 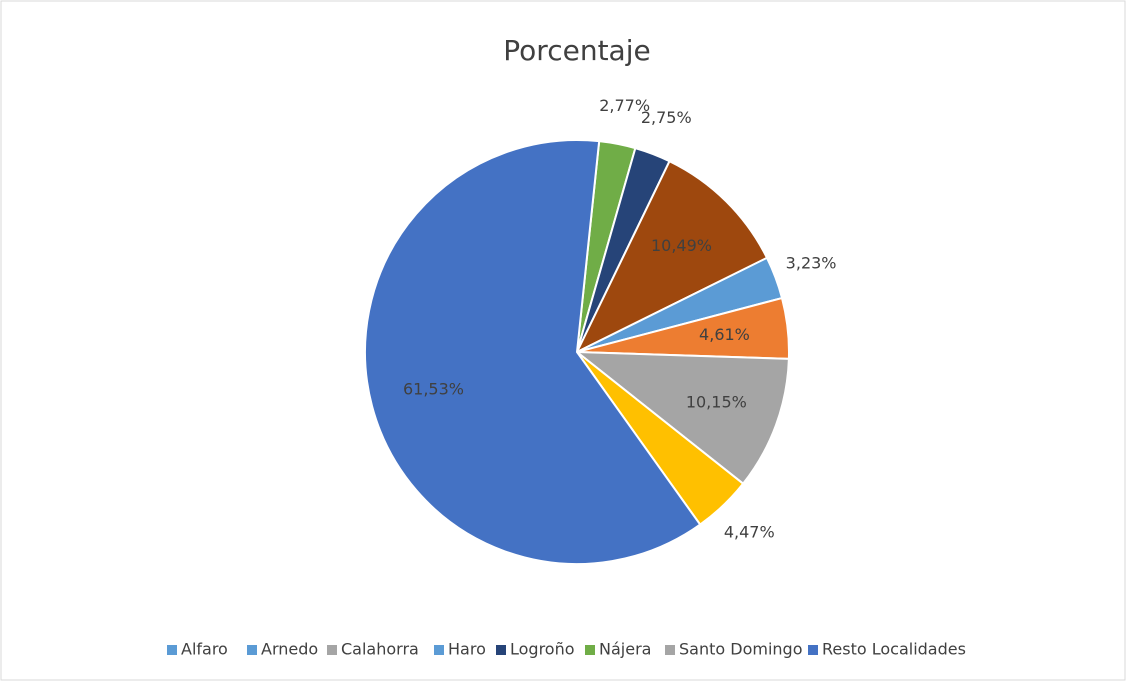 I want to click on legend-label: Resto Localidades, so click(x=894, y=649).